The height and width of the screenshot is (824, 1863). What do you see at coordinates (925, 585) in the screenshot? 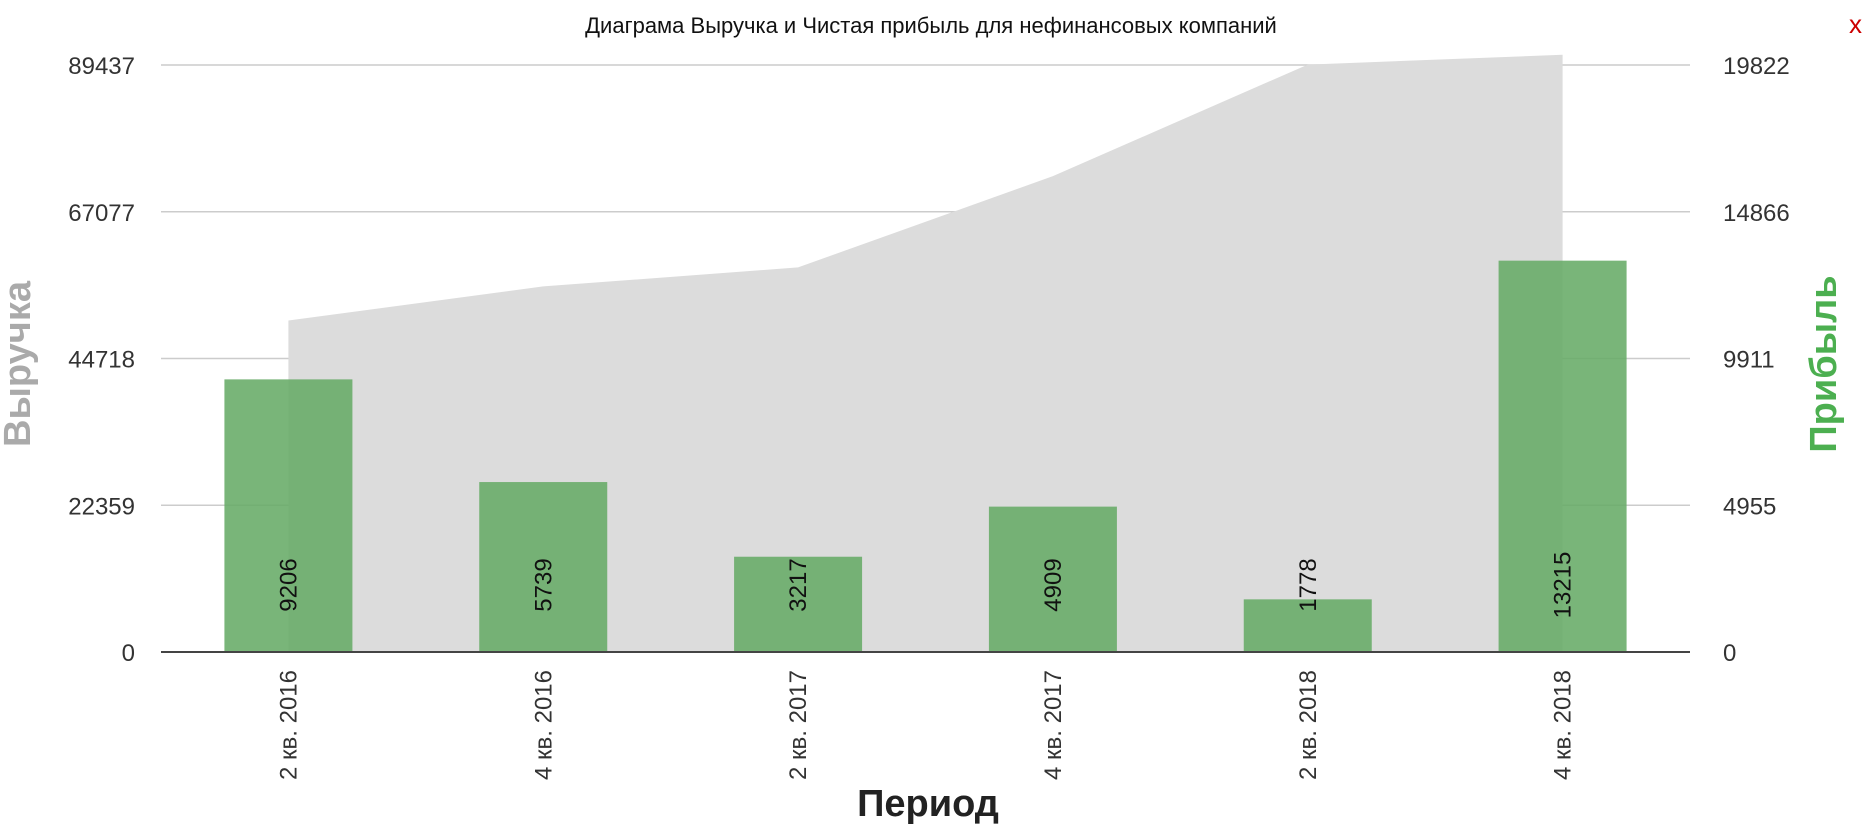
I see `bar-value-labels: 9206 5739 3217 4909 1778 13215` at bounding box center [925, 585].